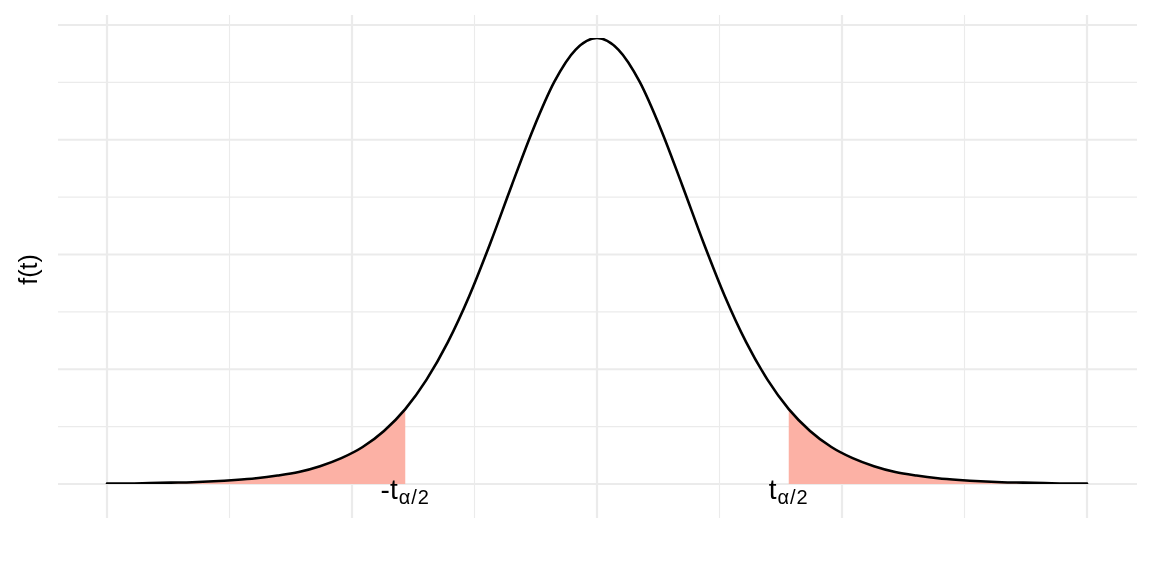  What do you see at coordinates (405, 491) in the screenshot?
I see `annotation: -t$_{α/2}$` at bounding box center [405, 491].